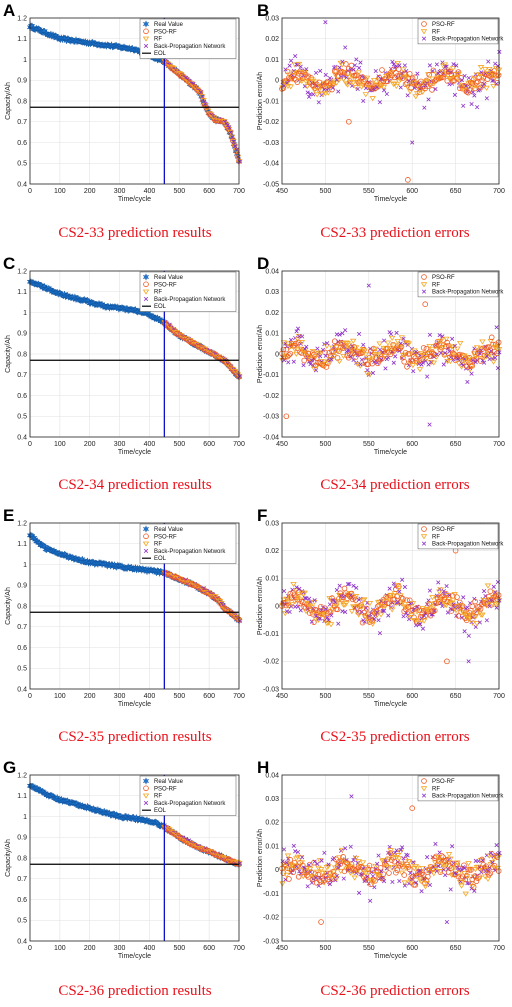 The image size is (512, 1007). What do you see at coordinates (326, 948) in the screenshot?
I see `x-tick-label: 500` at bounding box center [326, 948].